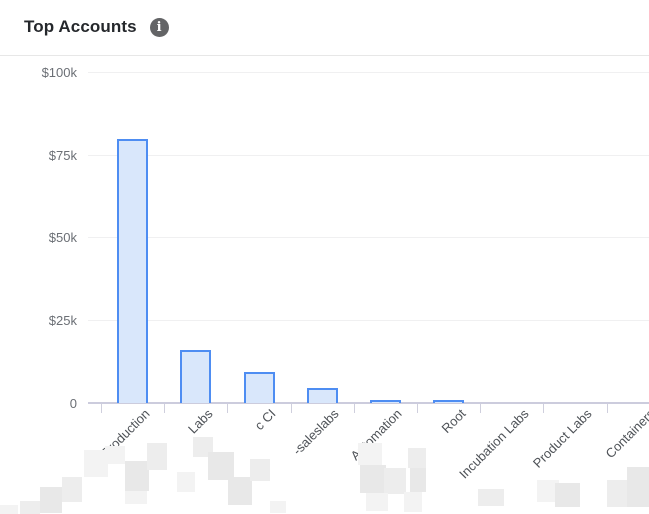 The image size is (649, 514). What do you see at coordinates (265, 419) in the screenshot?
I see `x-axis-label: c CI` at bounding box center [265, 419].